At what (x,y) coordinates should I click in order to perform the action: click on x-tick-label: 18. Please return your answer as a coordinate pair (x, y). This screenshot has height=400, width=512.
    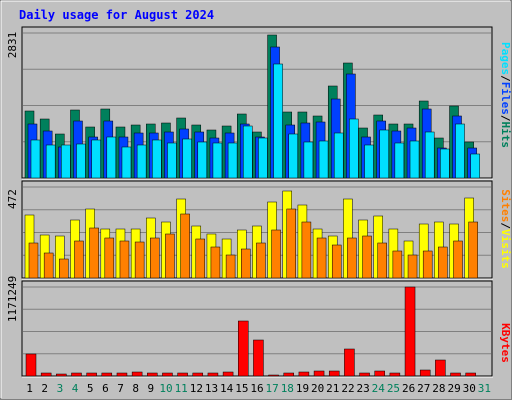
    Looking at the image, I should click on (287, 388).